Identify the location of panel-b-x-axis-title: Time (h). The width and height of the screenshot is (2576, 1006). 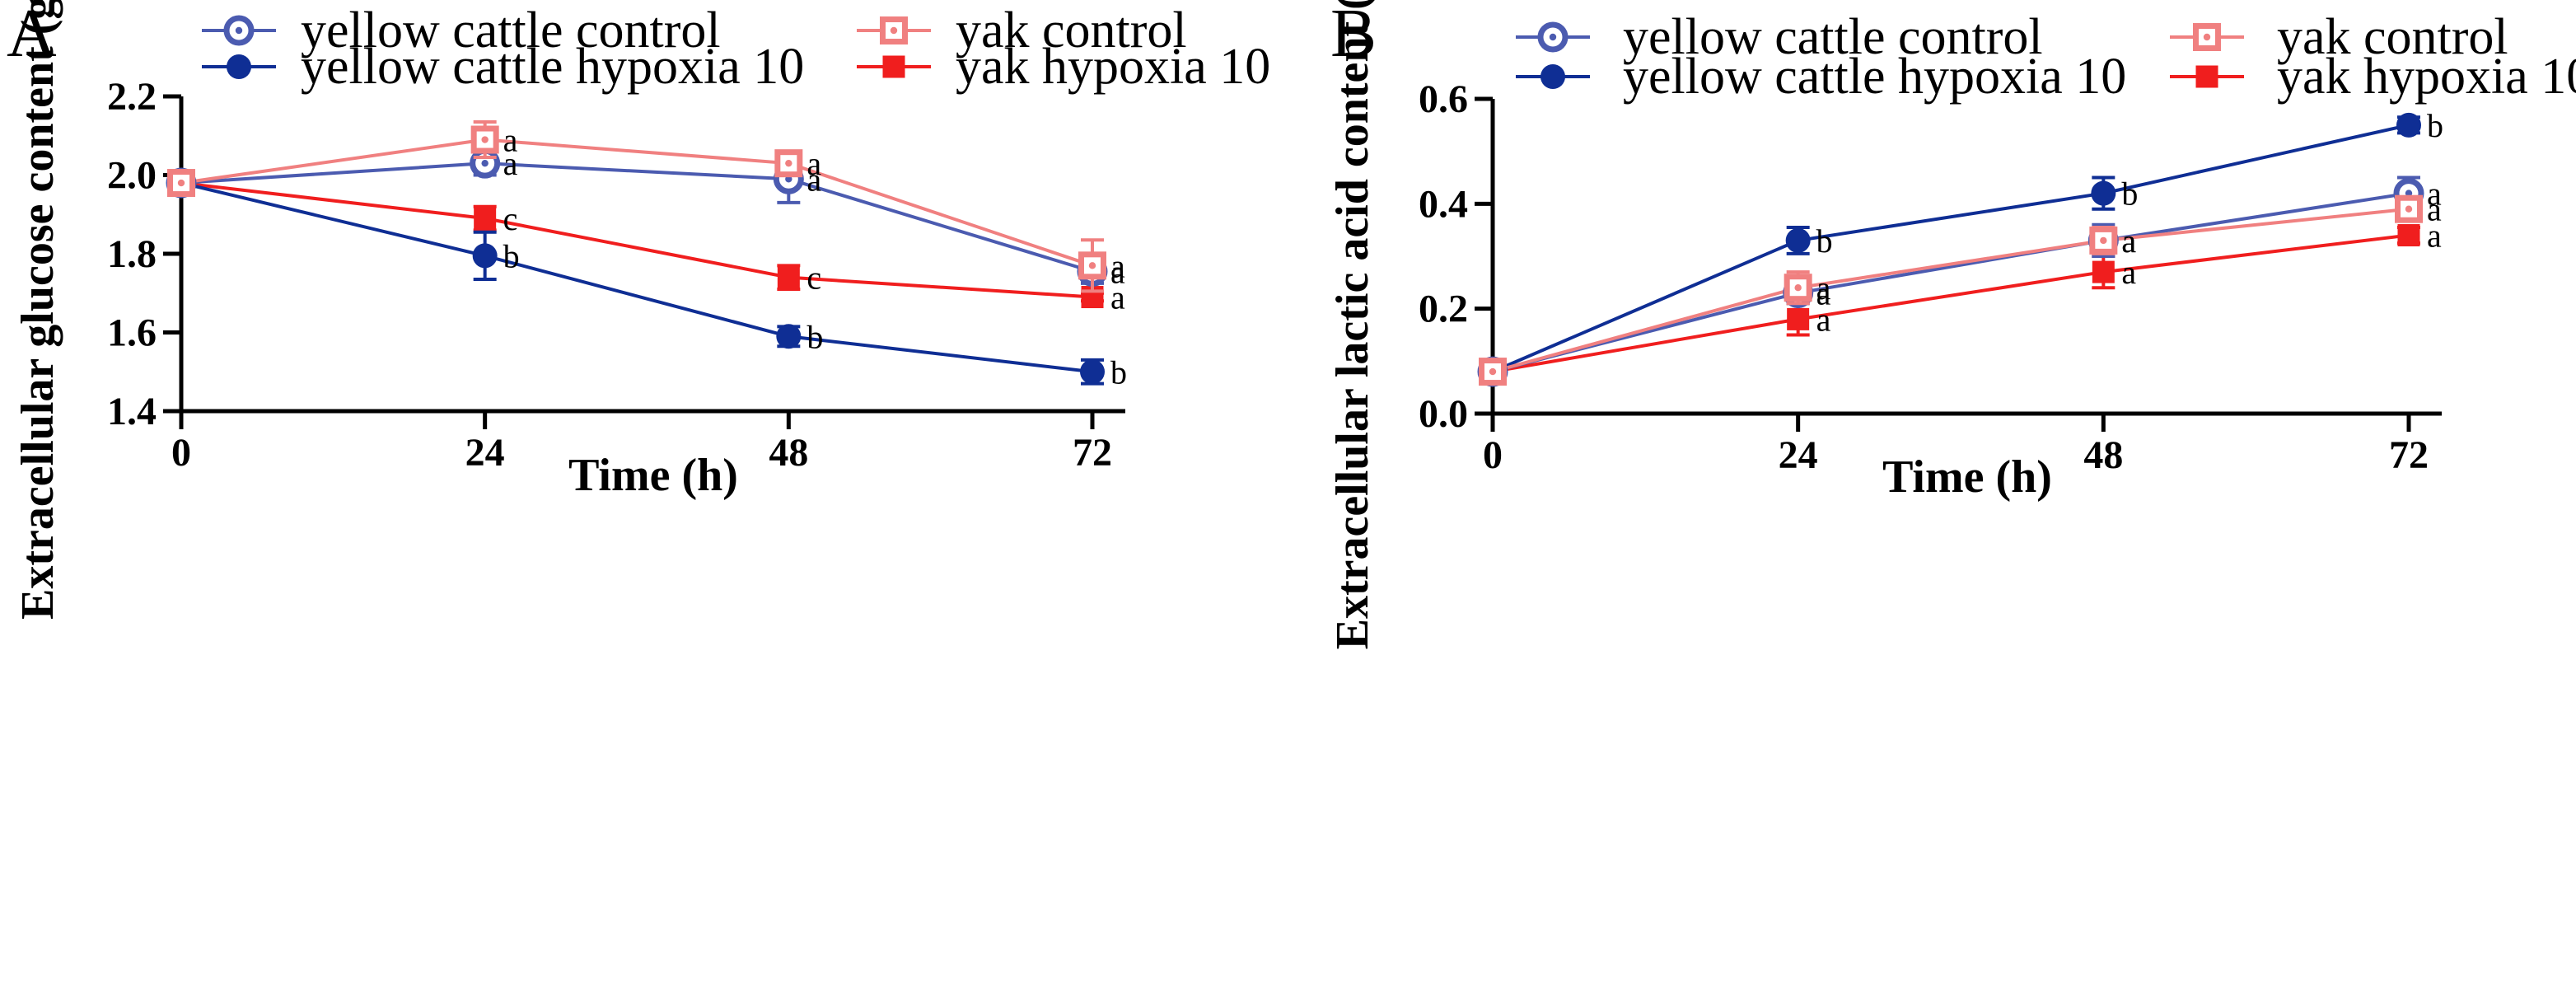
(1967, 477).